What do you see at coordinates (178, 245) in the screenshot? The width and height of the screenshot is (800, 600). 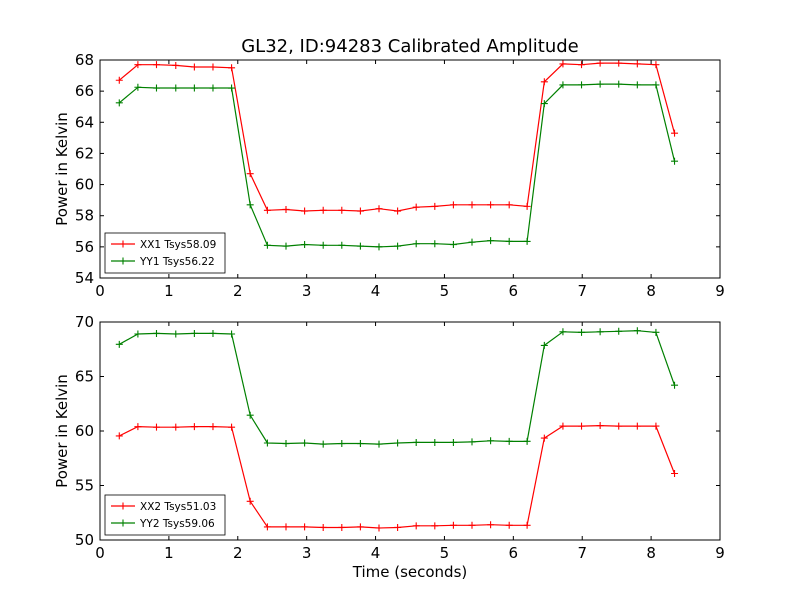 I see `legend-label: XX1 Tsys58.09` at bounding box center [178, 245].